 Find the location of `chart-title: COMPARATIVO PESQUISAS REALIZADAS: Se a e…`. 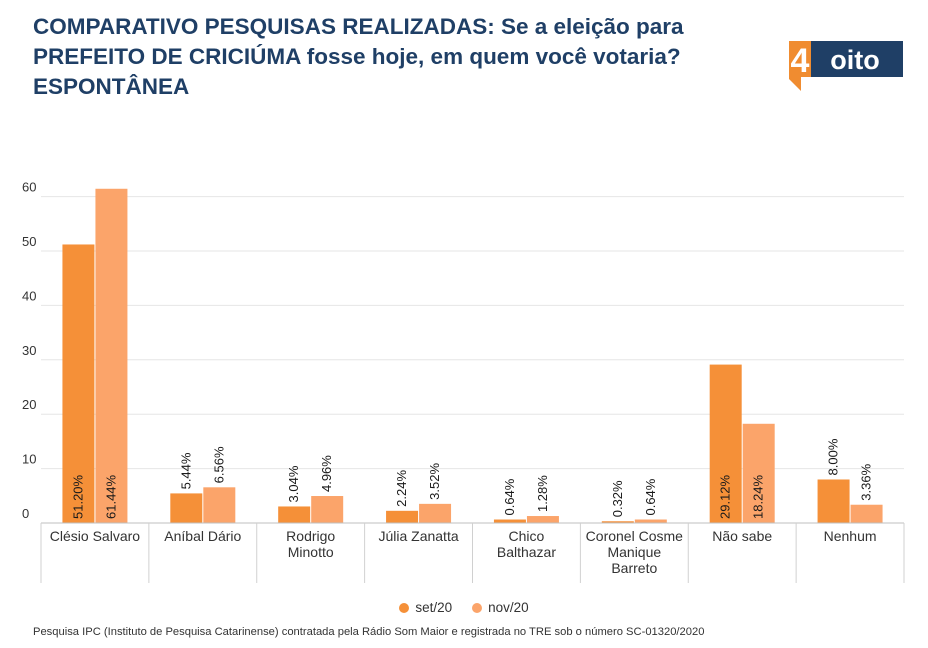

chart-title: COMPARATIVO PESQUISAS REALIZADAS: Se a e… is located at coordinates (358, 56).